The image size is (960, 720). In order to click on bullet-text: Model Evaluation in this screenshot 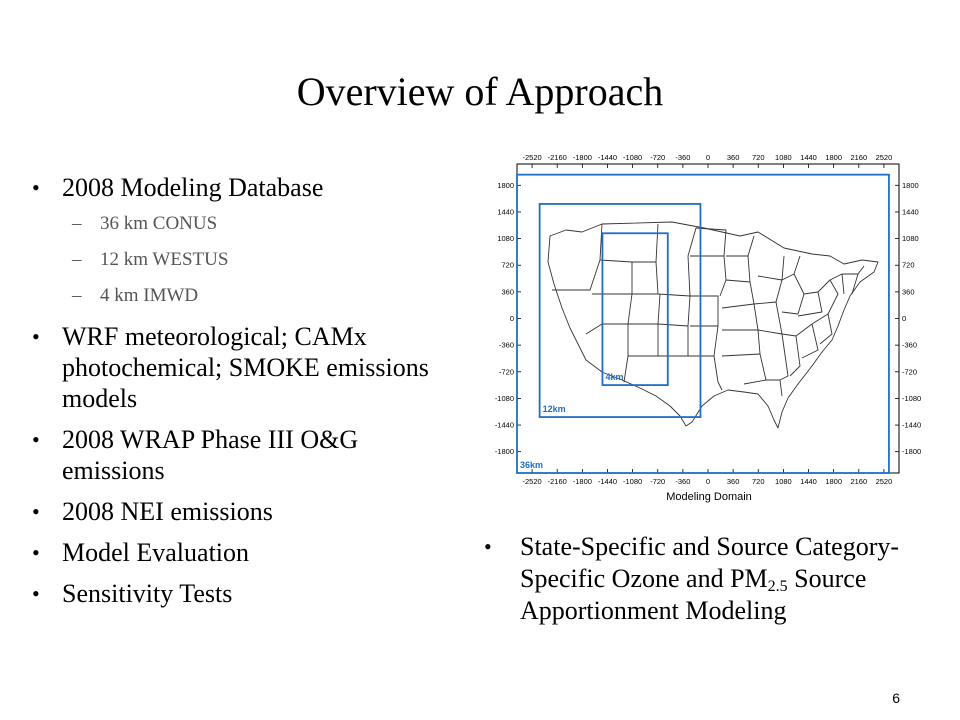, I will do `click(156, 552)`.